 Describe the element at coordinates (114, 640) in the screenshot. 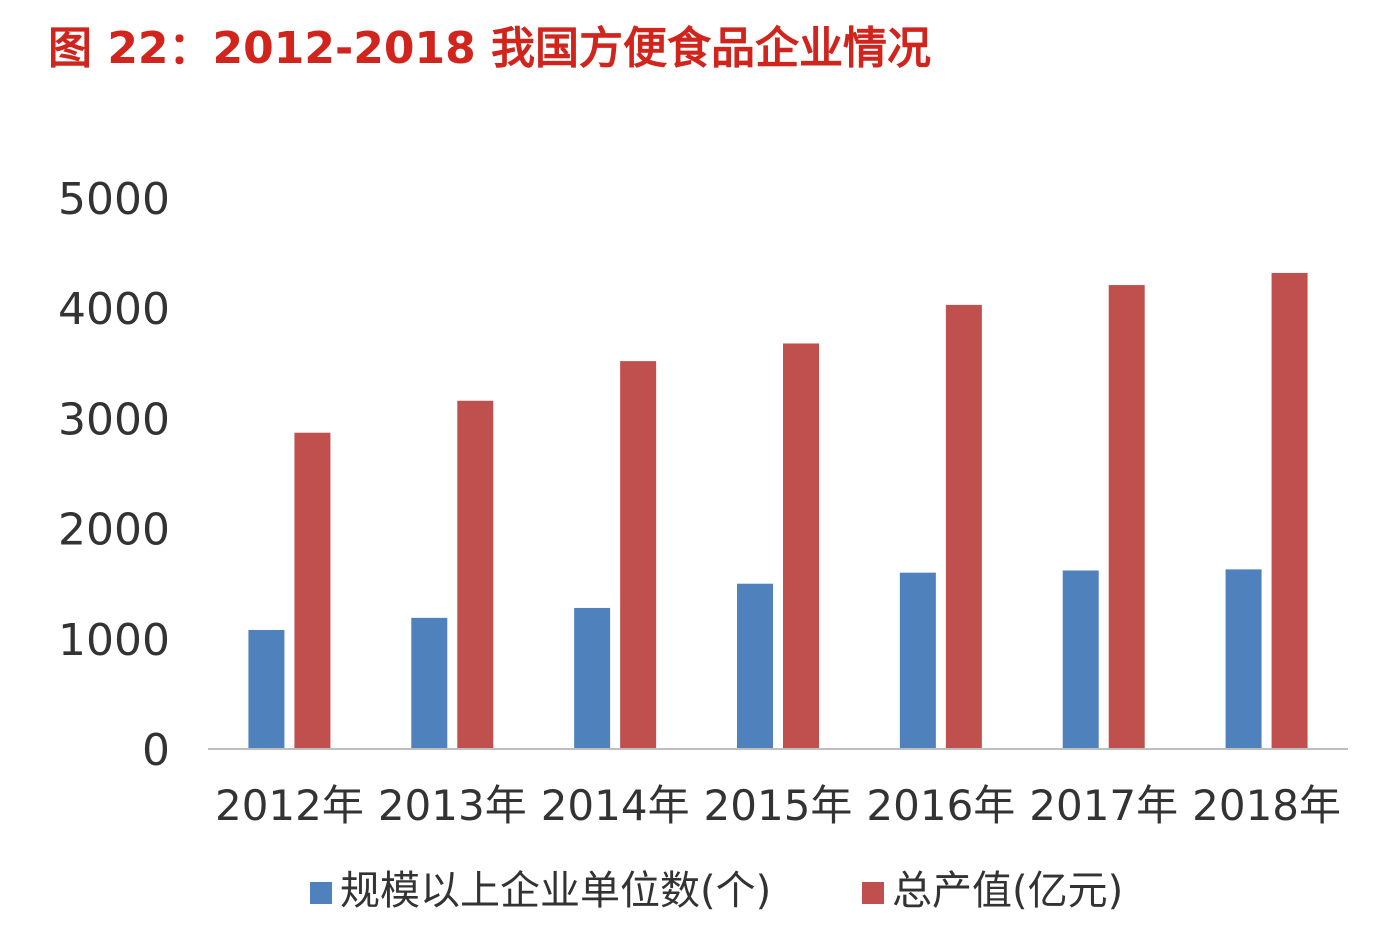

I see `y-tick-label: 1000` at that location.